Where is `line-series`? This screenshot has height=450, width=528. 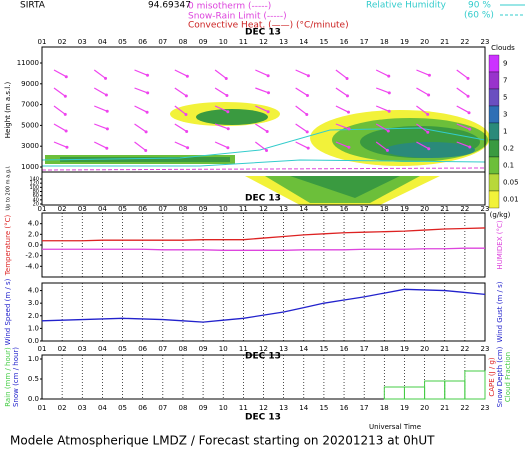
line-series is located at coordinates (264, 234).